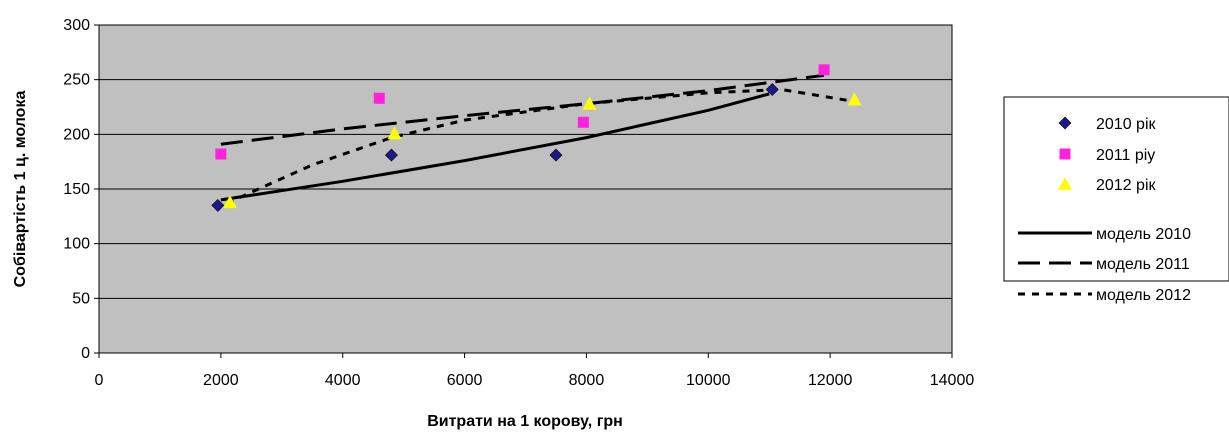  I want to click on series-line-модель-2012, so click(540, 146).